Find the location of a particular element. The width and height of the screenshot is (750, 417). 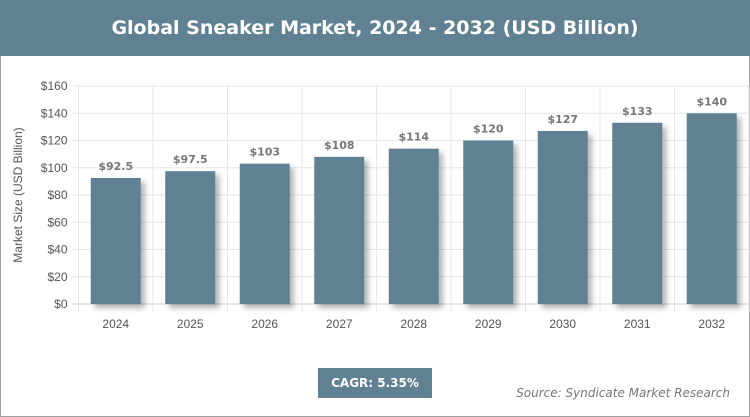

data-label: $92.5 is located at coordinates (115, 166).